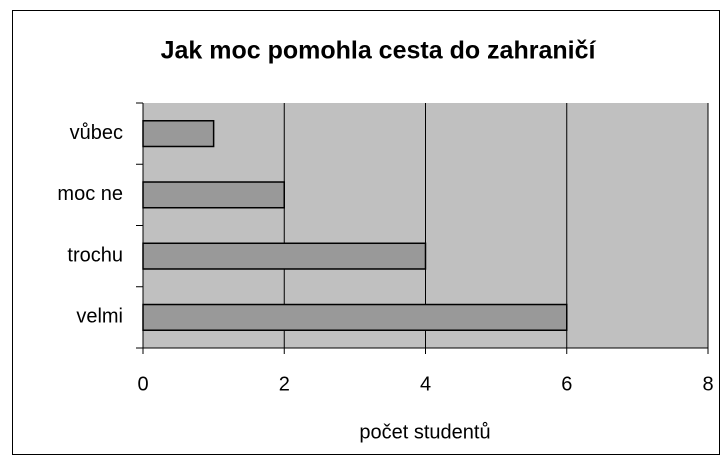 This screenshot has height=464, width=728. Describe the element at coordinates (379, 51) in the screenshot. I see `chart-title: Jak moc pomohla cesta do zahraničí` at that location.